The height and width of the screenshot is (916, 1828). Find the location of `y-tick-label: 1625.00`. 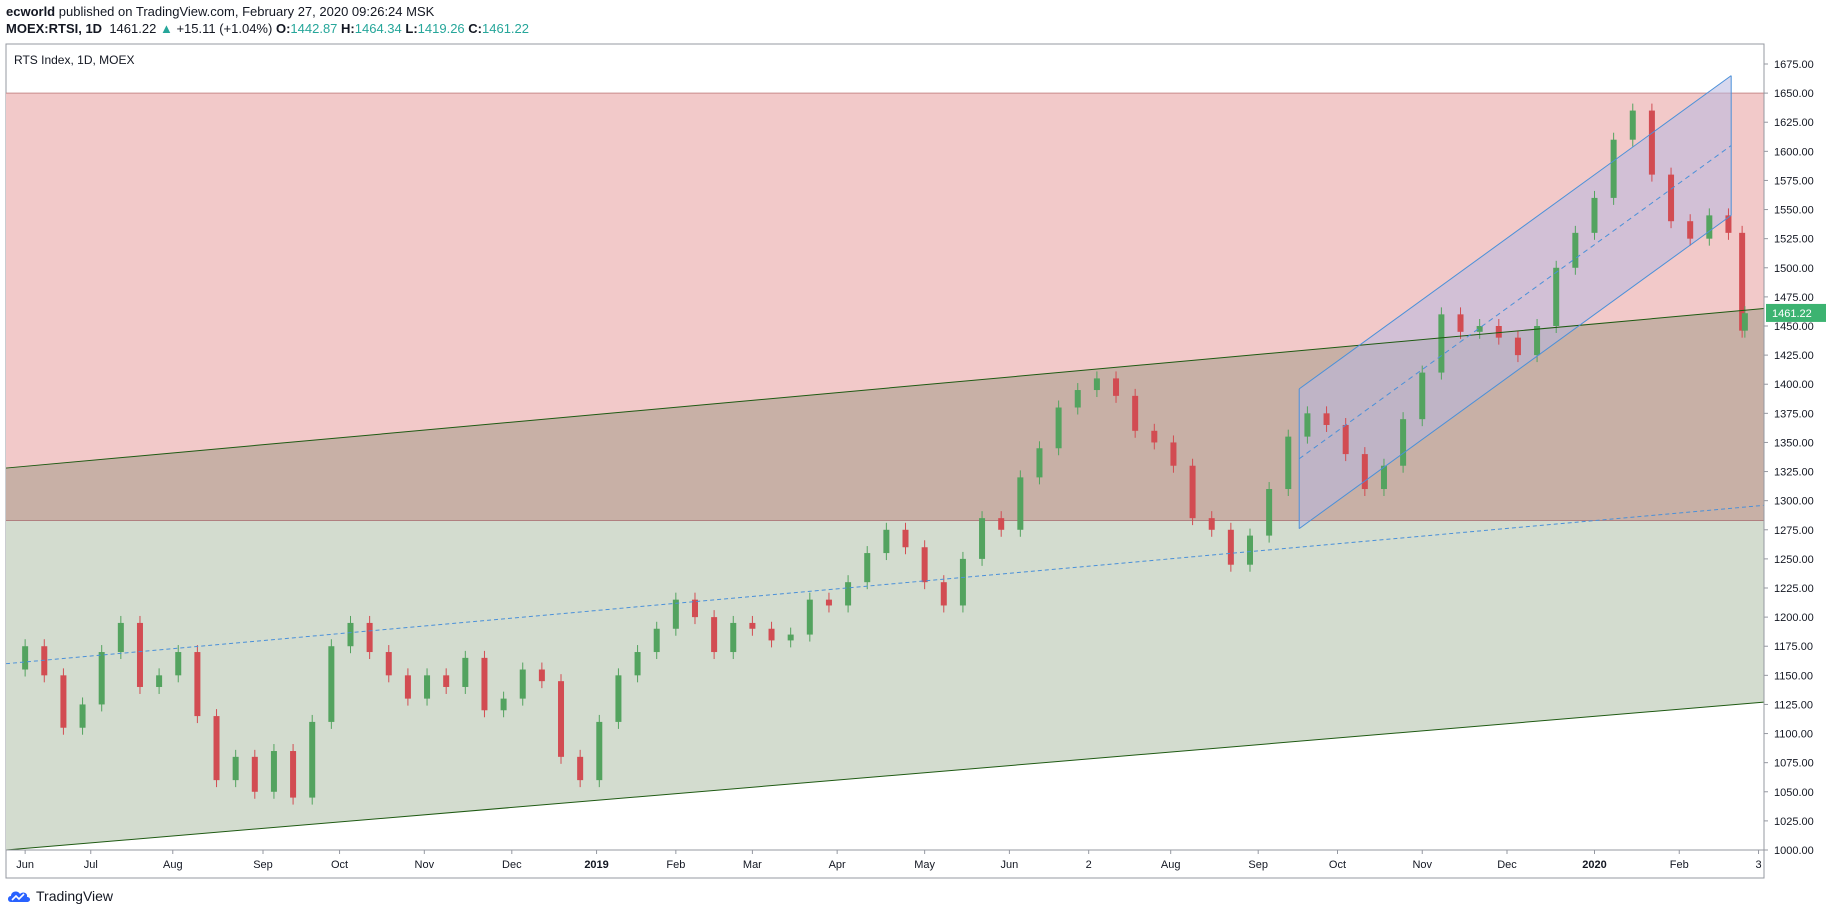

y-tick-label: 1625.00 is located at coordinates (1794, 123).